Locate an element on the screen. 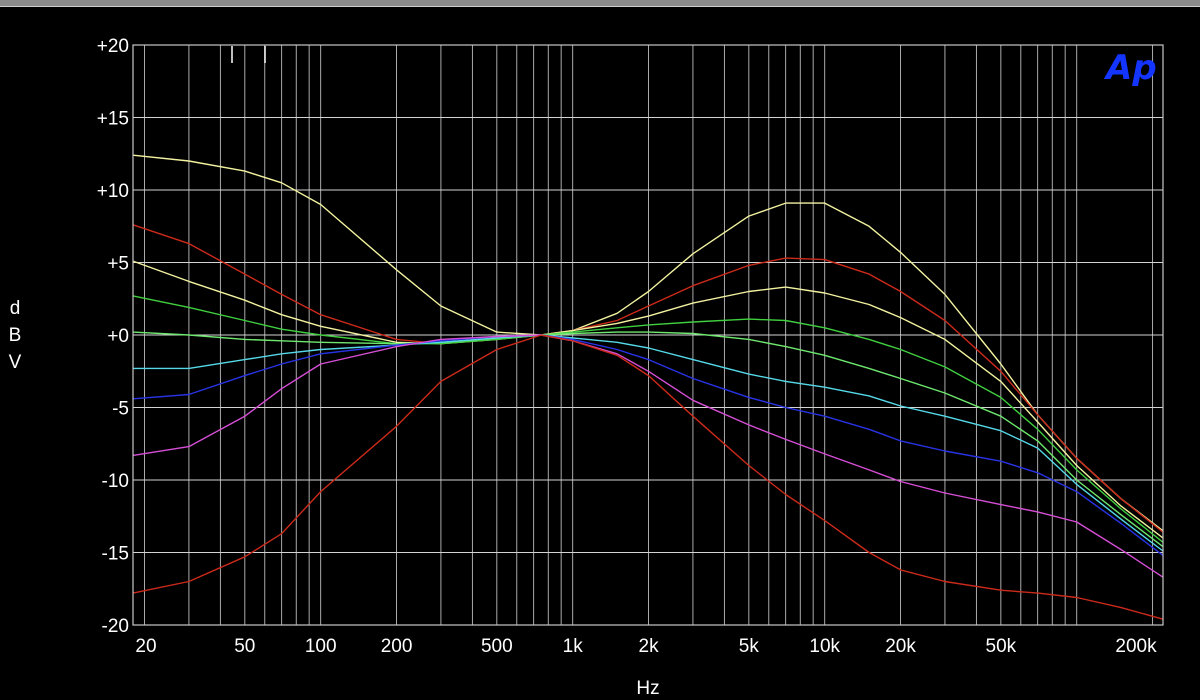 The height and width of the screenshot is (700, 1200). y-axis-label-letter: B is located at coordinates (15, 335).